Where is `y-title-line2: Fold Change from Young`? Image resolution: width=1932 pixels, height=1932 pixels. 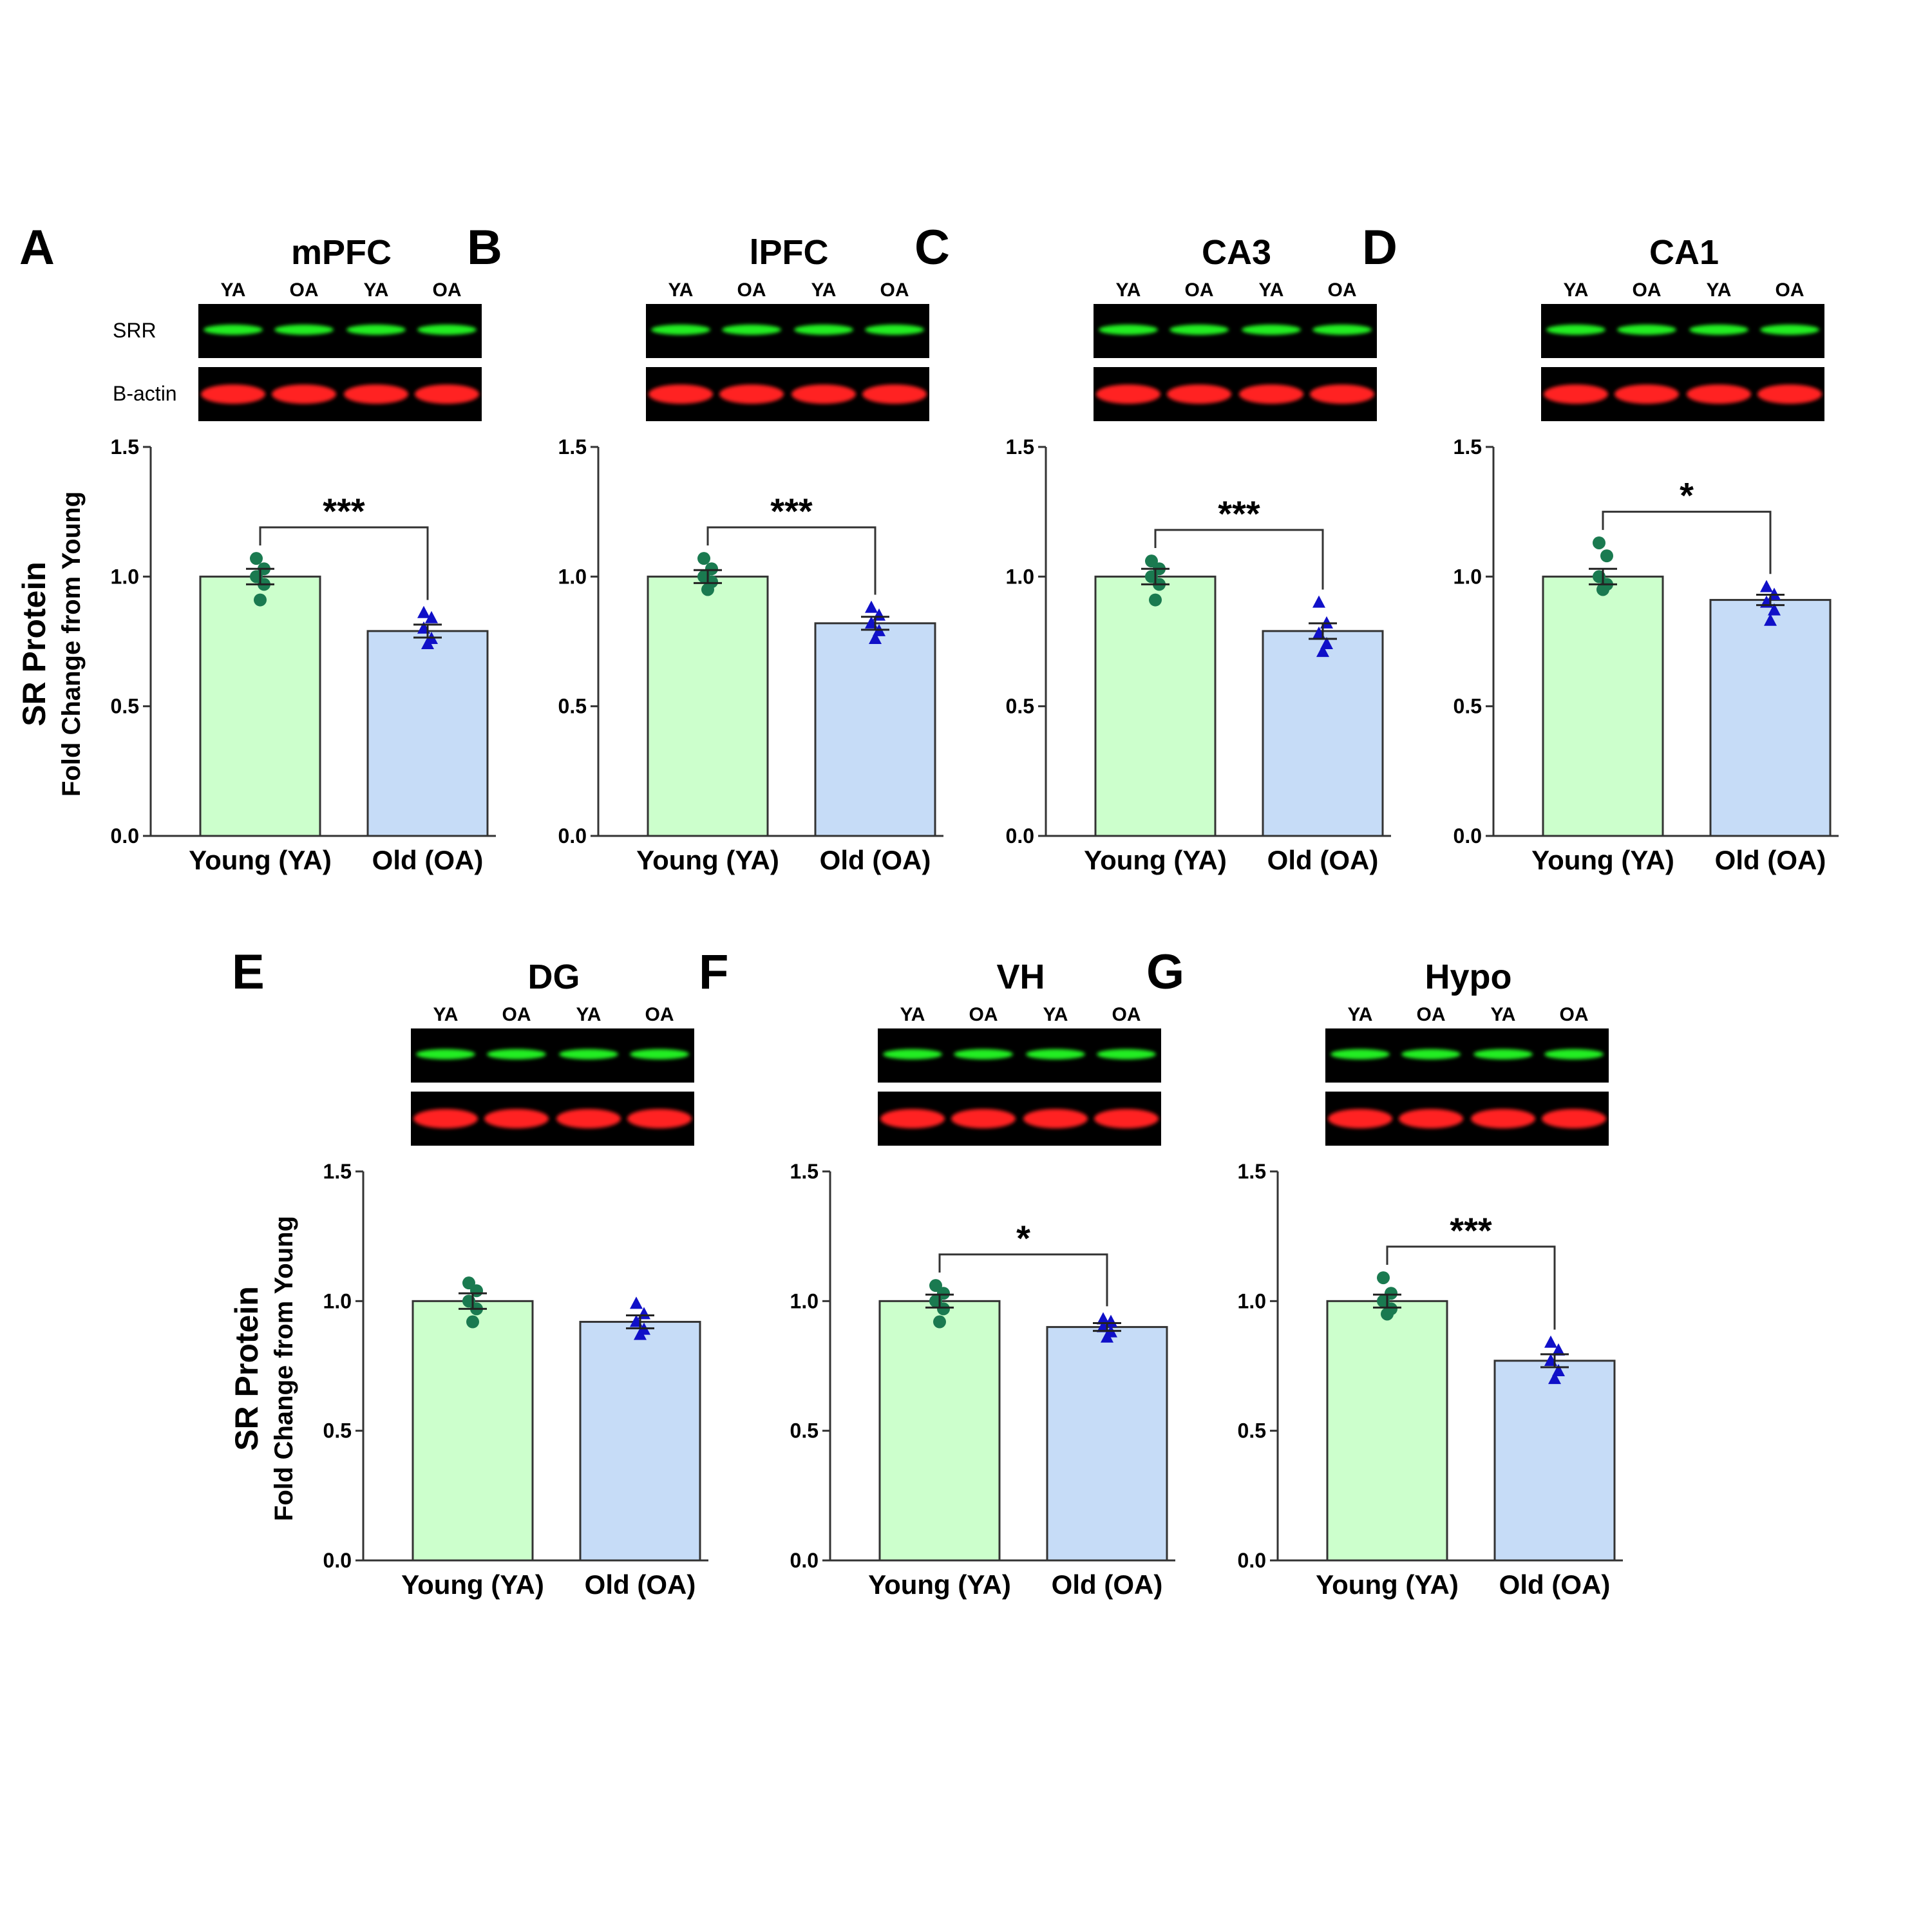 y-title-line2: Fold Change from Young is located at coordinates (284, 1368).